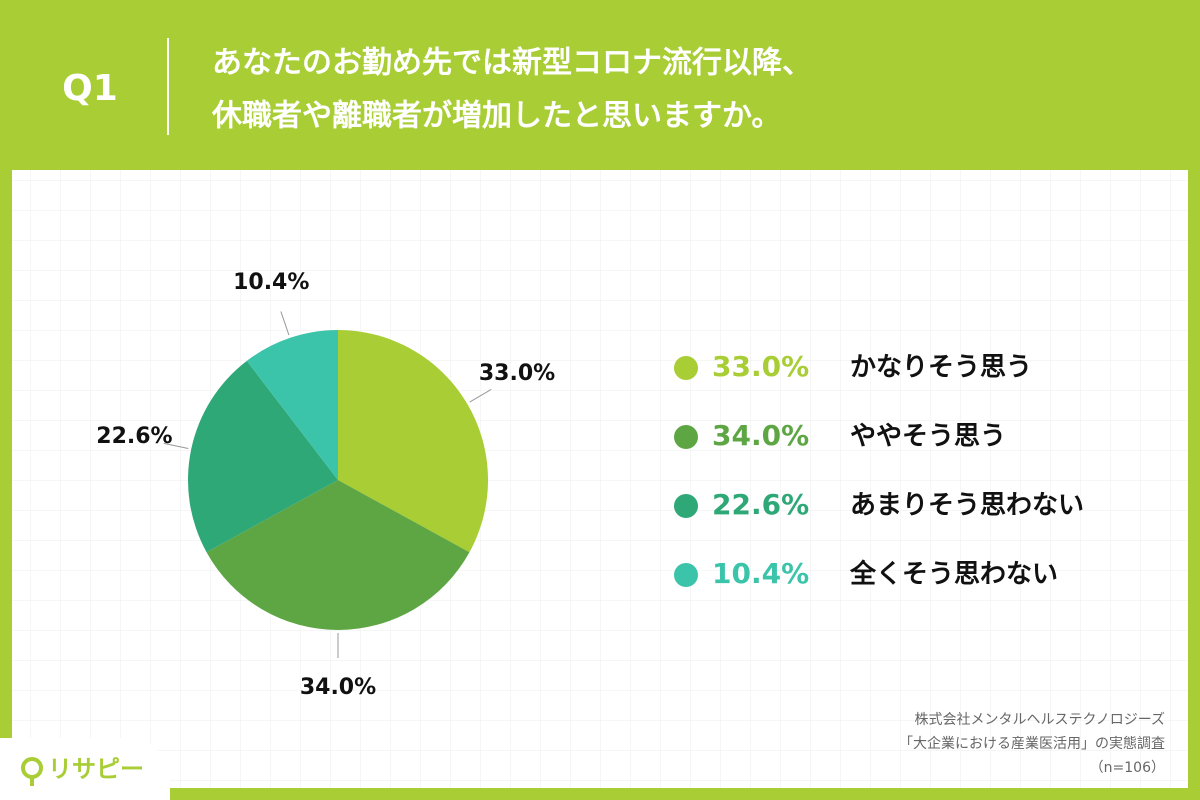 This screenshot has width=1200, height=800. I want to click on legend-label: 全くそう思わない, so click(953, 574).